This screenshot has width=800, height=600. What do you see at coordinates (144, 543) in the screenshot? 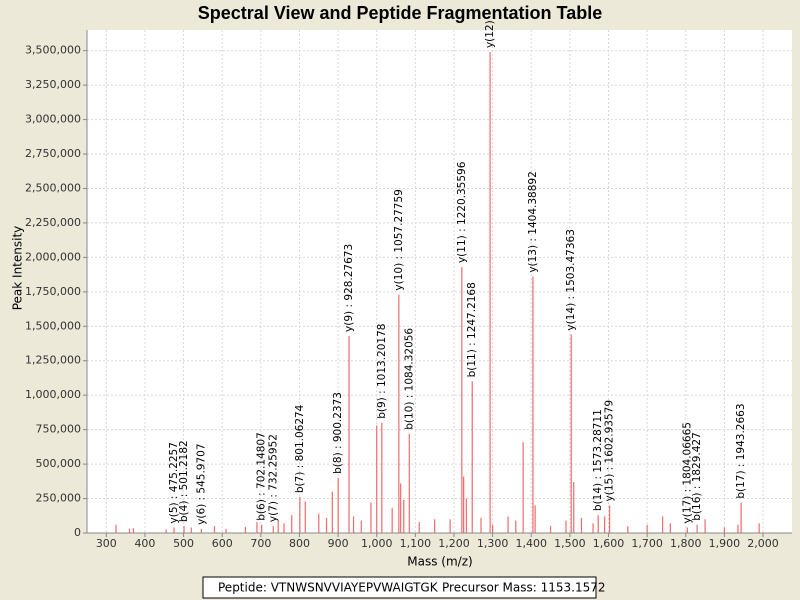
I see `x-tick-label: 400` at bounding box center [144, 543].